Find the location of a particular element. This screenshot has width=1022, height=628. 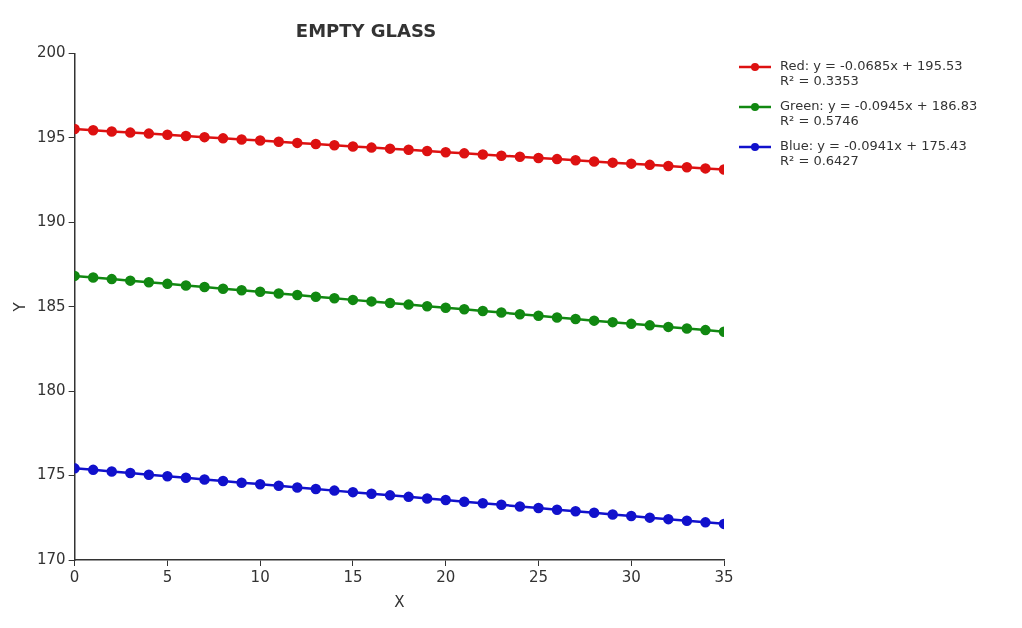

x-tick-label: 5 is located at coordinates (167, 576).